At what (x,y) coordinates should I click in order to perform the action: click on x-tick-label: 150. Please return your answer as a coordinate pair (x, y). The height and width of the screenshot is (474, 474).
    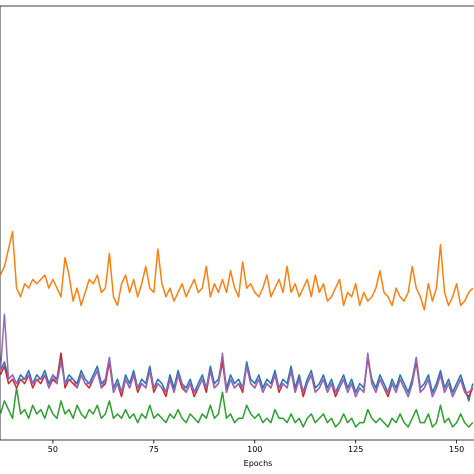
    Looking at the image, I should click on (456, 449).